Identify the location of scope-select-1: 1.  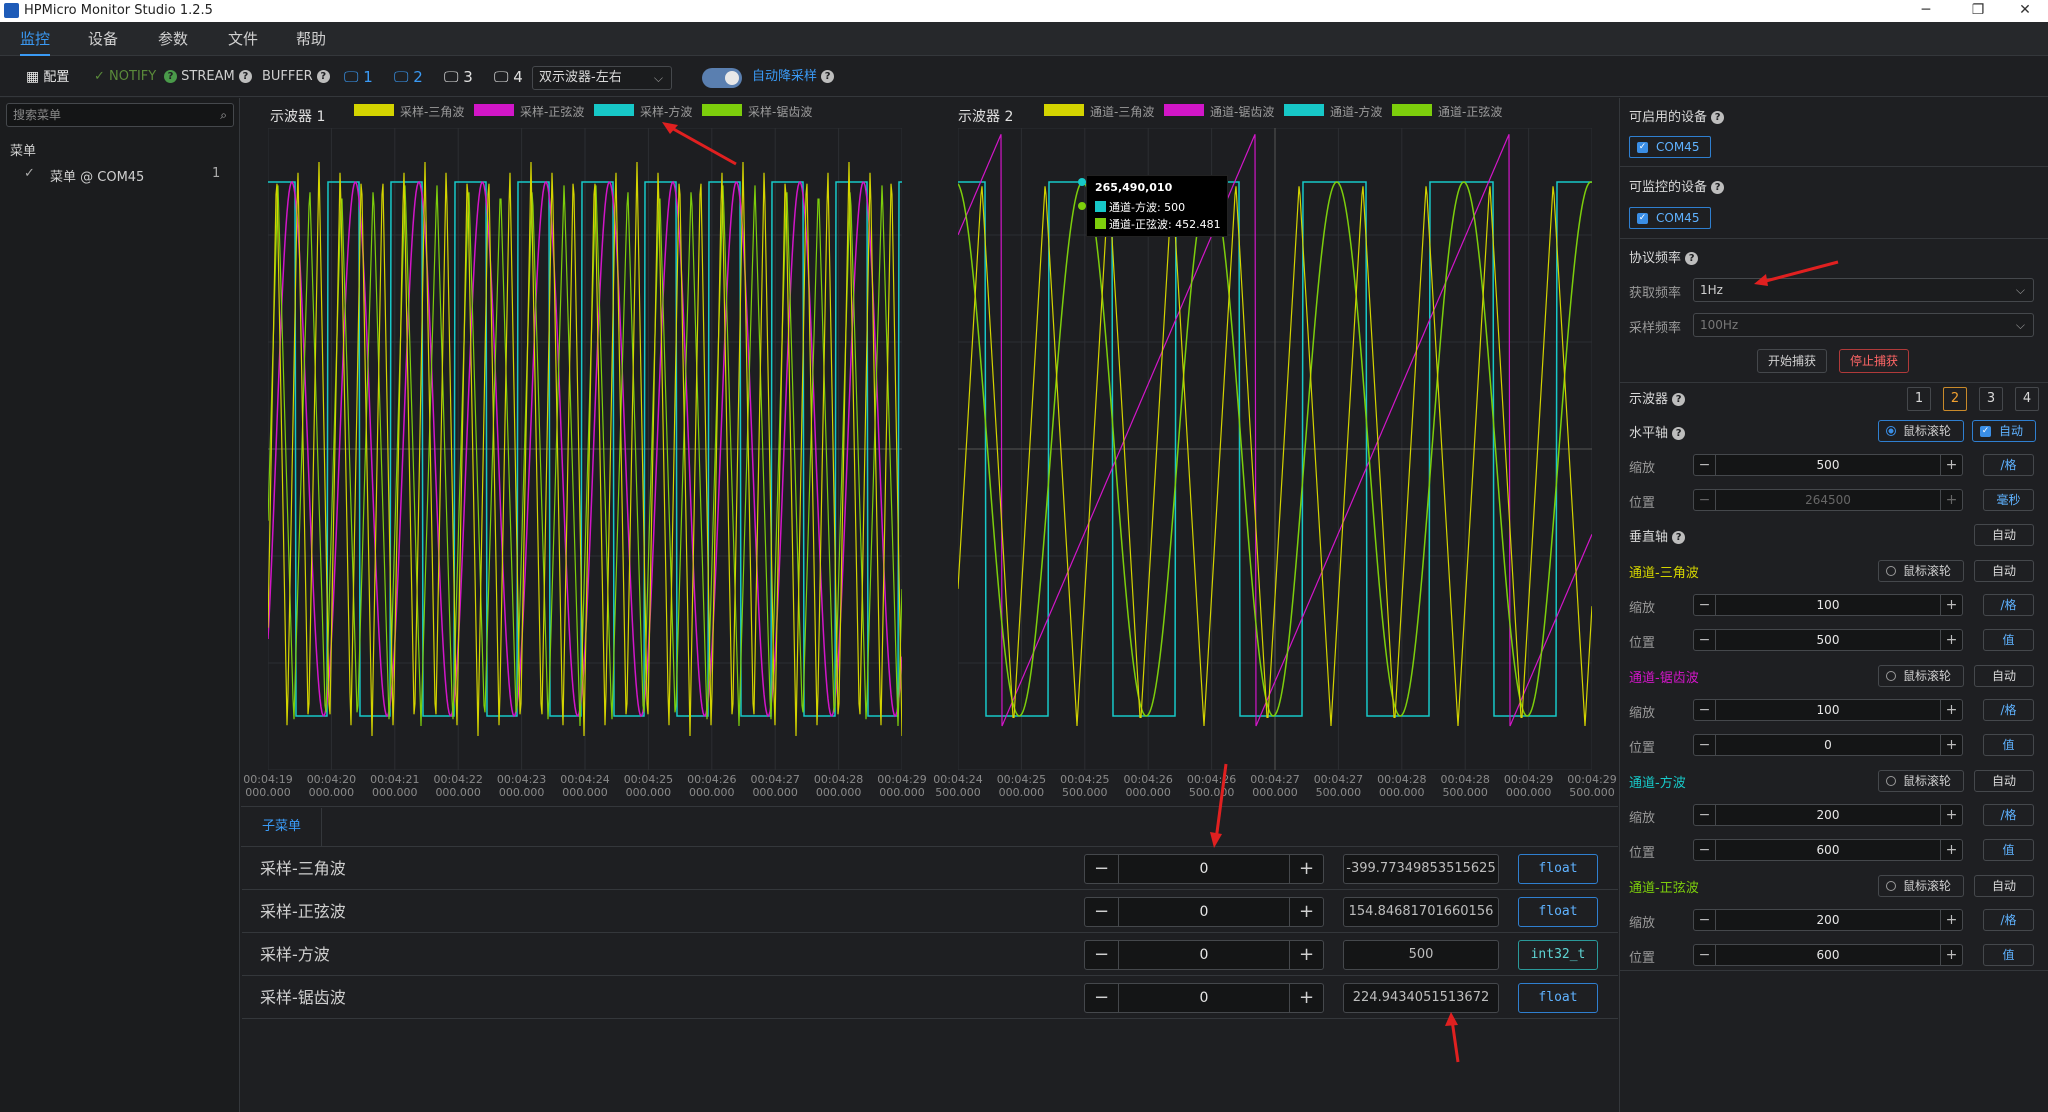
(1919, 399).